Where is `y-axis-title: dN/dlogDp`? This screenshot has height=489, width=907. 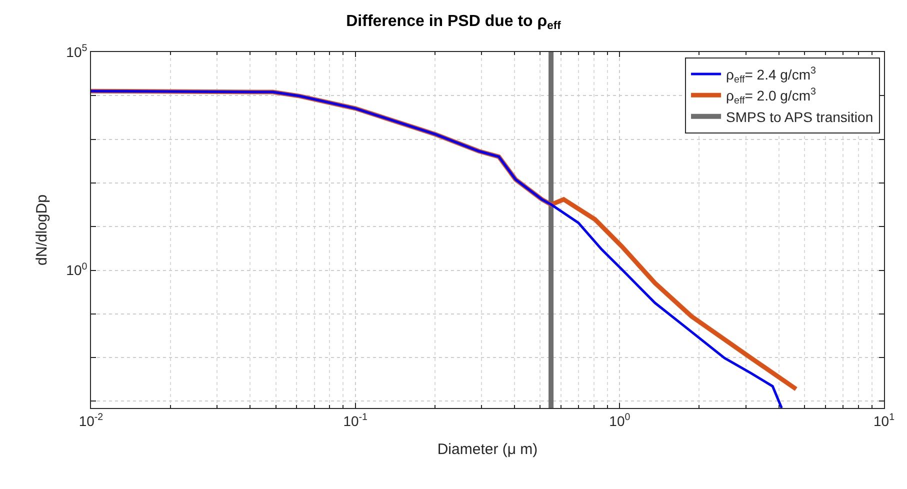 y-axis-title: dN/dlogDp is located at coordinates (41, 230).